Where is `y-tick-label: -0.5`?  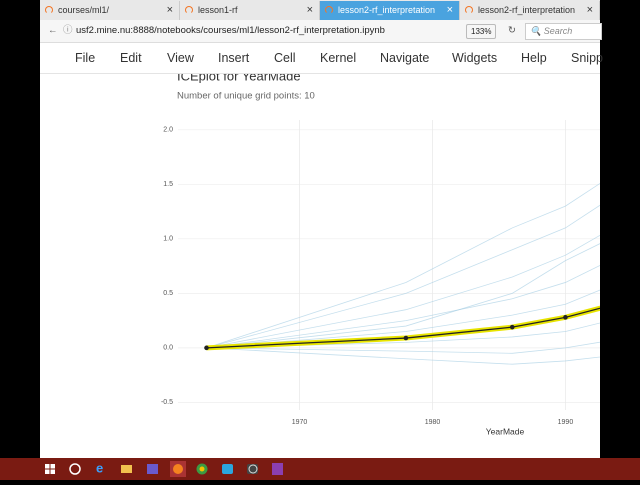
y-tick-label: -0.5 is located at coordinates (167, 402).